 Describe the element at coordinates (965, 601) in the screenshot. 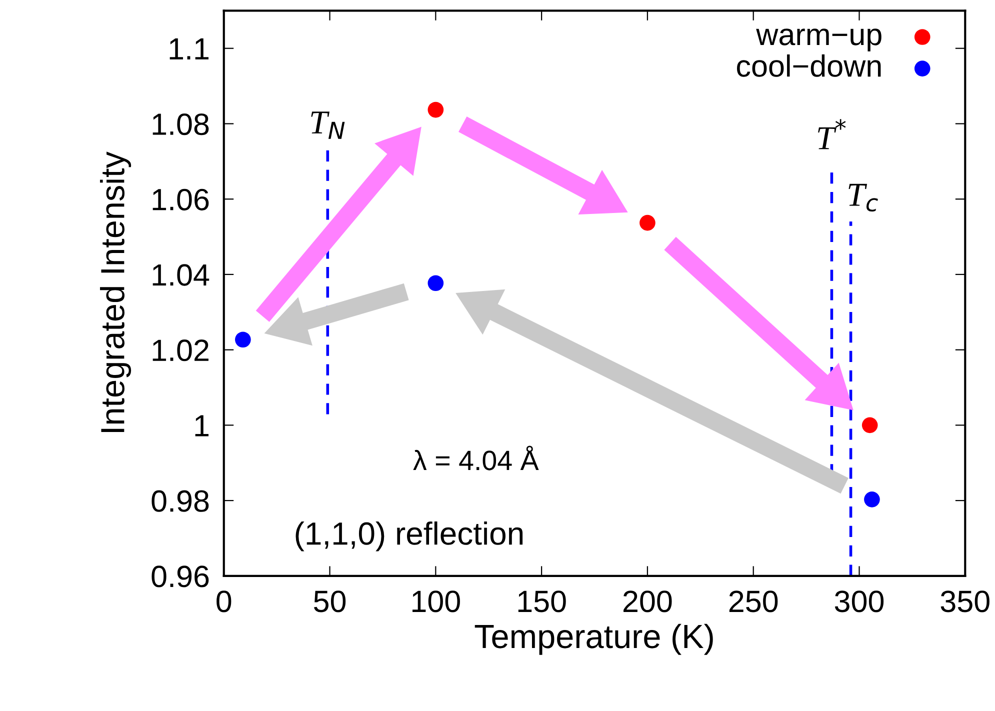

I see `x-tick-label: 350` at that location.